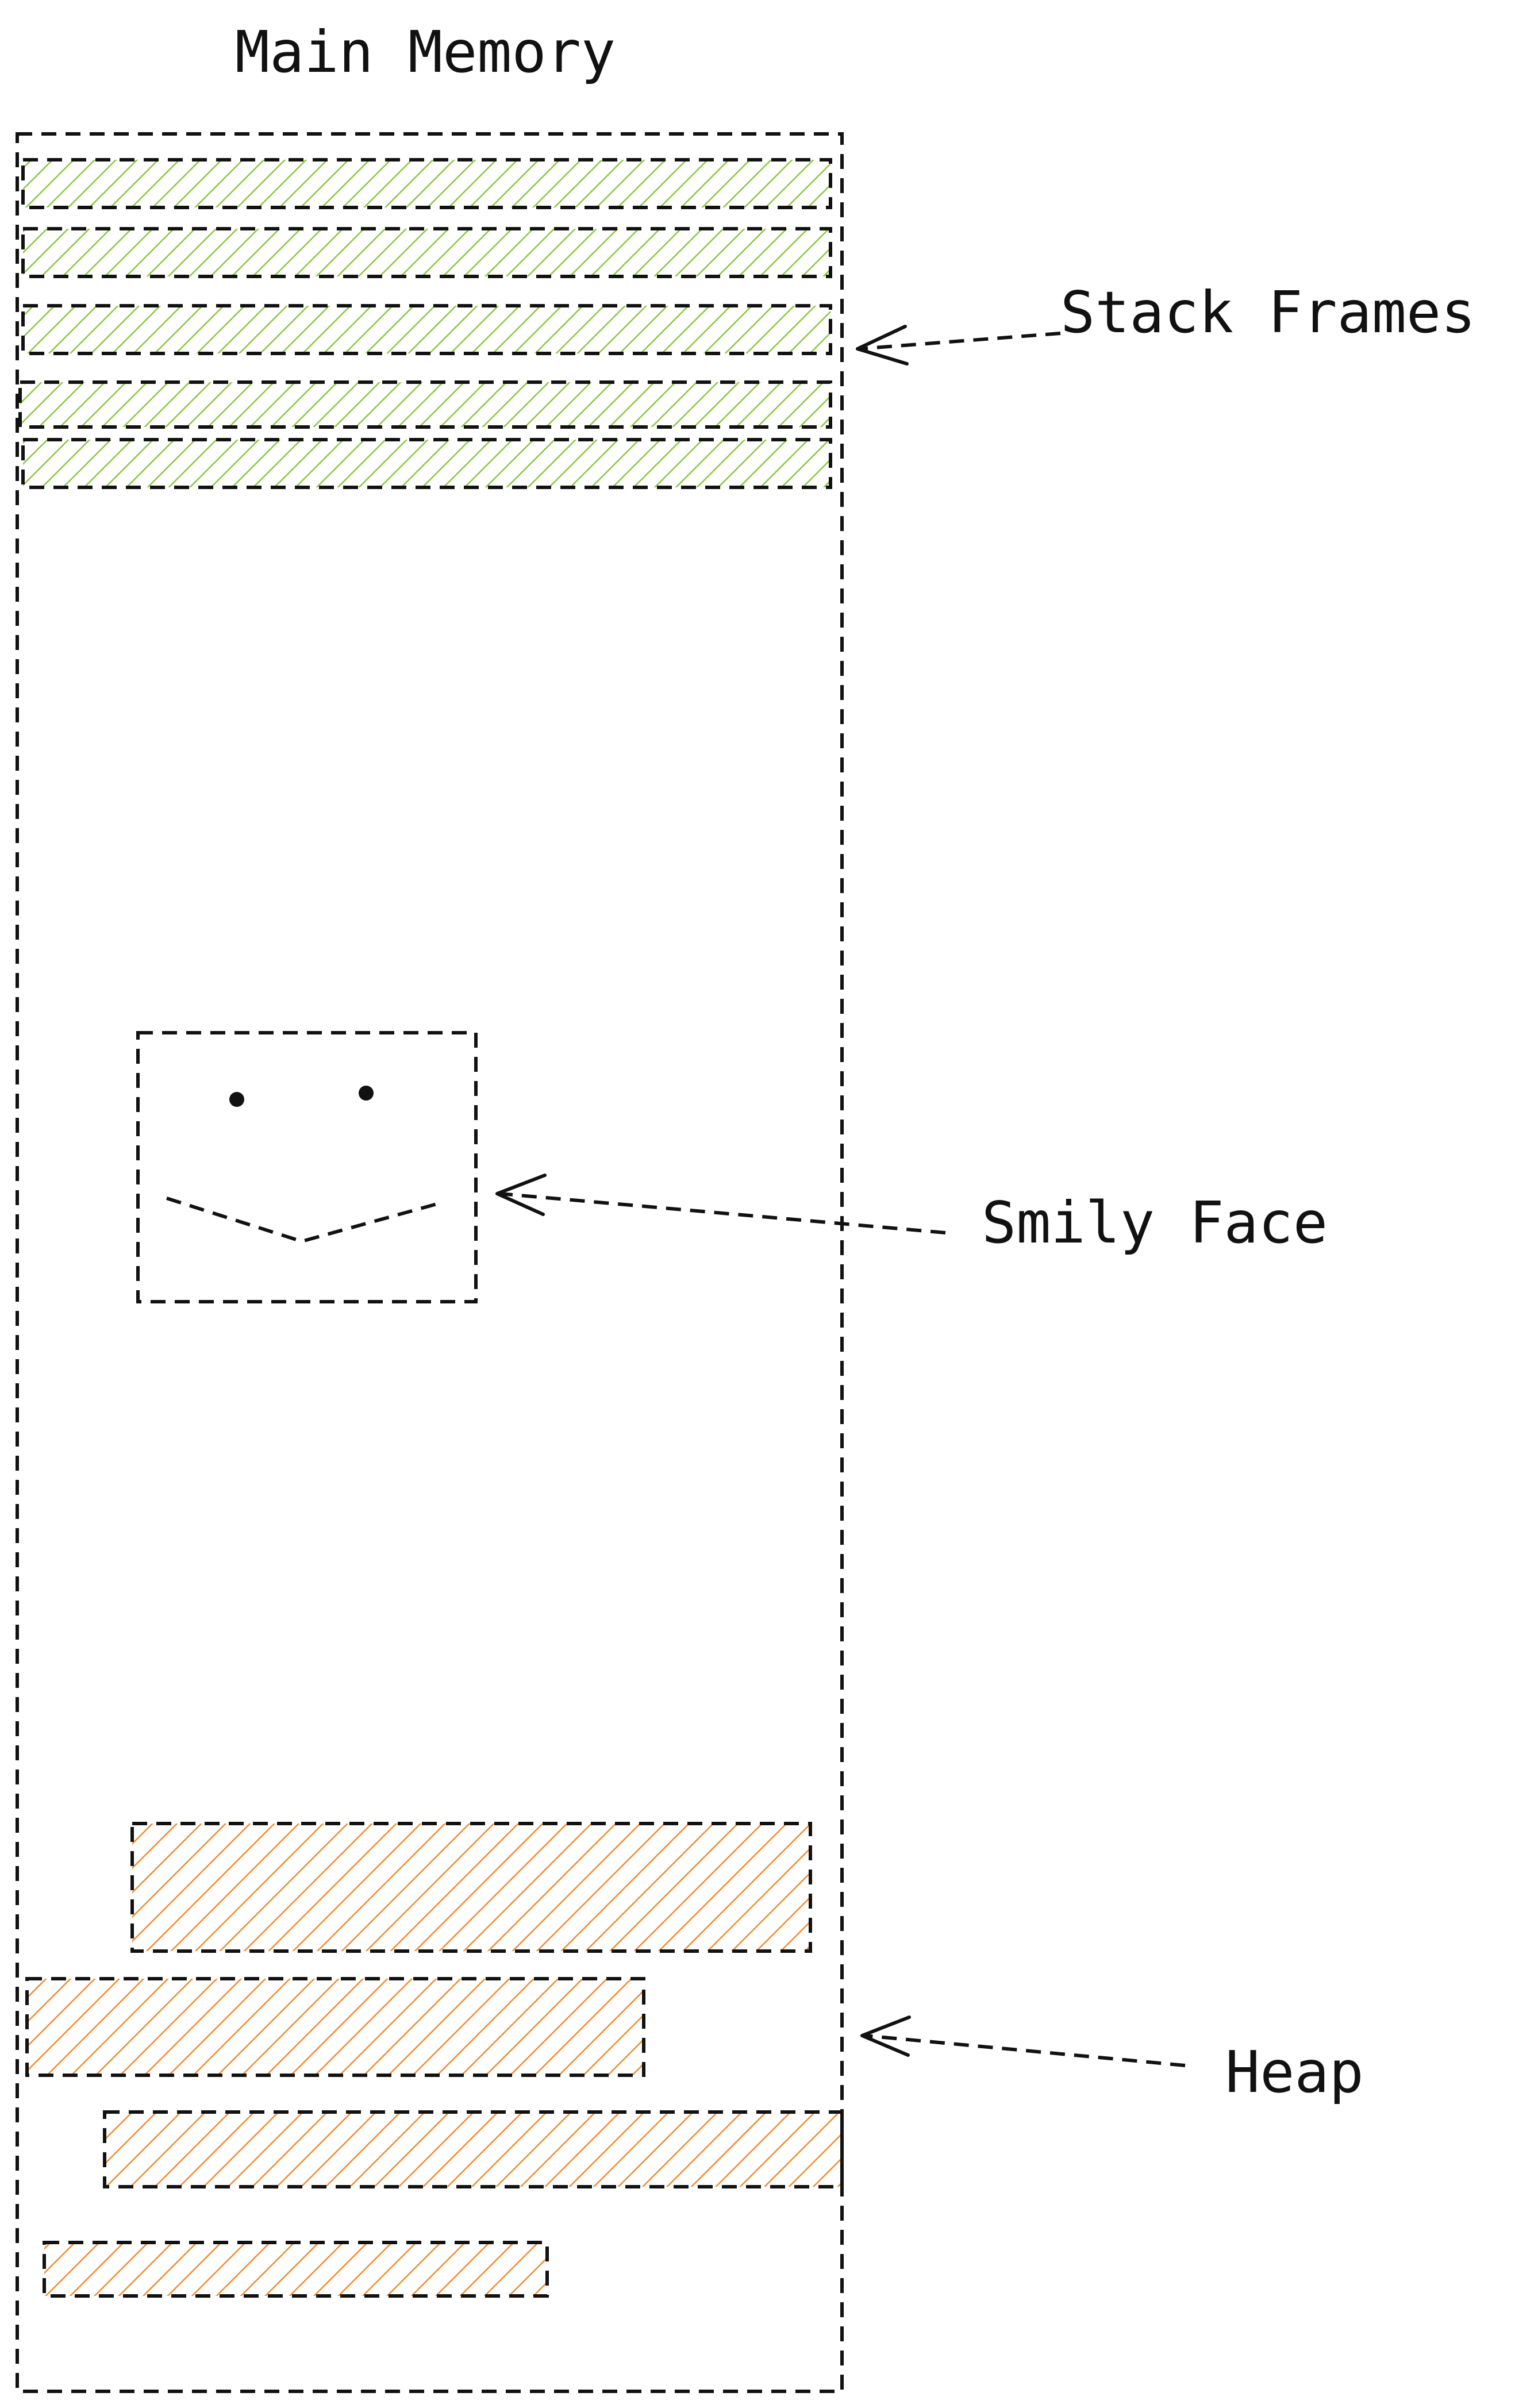 The image size is (1515, 2408). Describe the element at coordinates (301, 1220) in the screenshot. I see `smiley-mouth` at that location.